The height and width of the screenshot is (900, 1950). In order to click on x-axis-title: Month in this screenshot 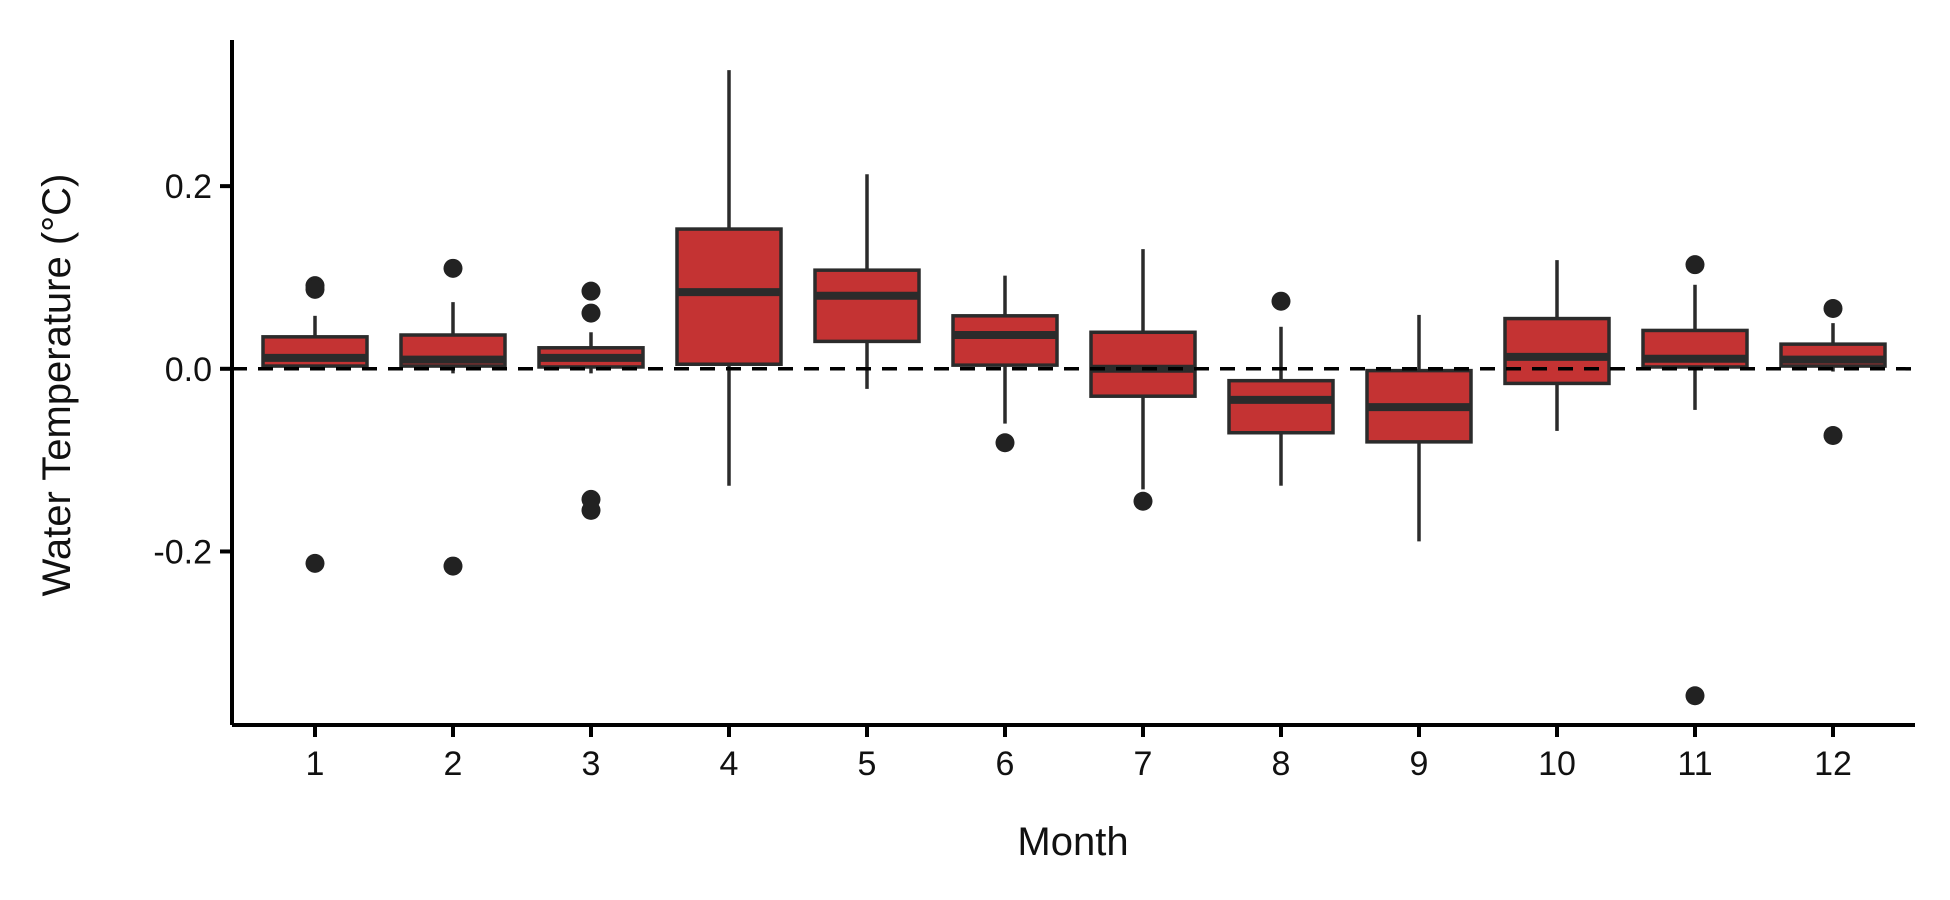, I will do `click(1072, 842)`.